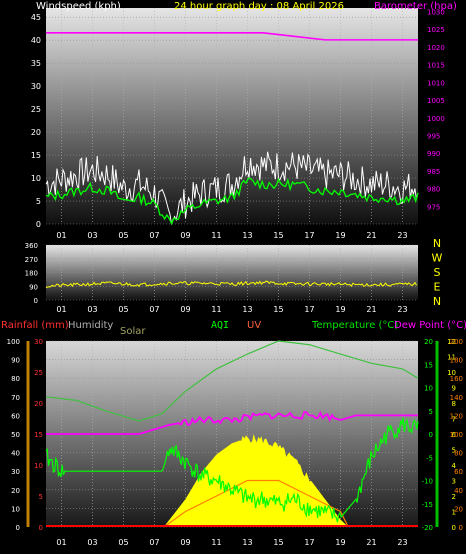  Describe the element at coordinates (436, 66) in the screenshot. I see `barometer-tick-label: 1015` at that location.